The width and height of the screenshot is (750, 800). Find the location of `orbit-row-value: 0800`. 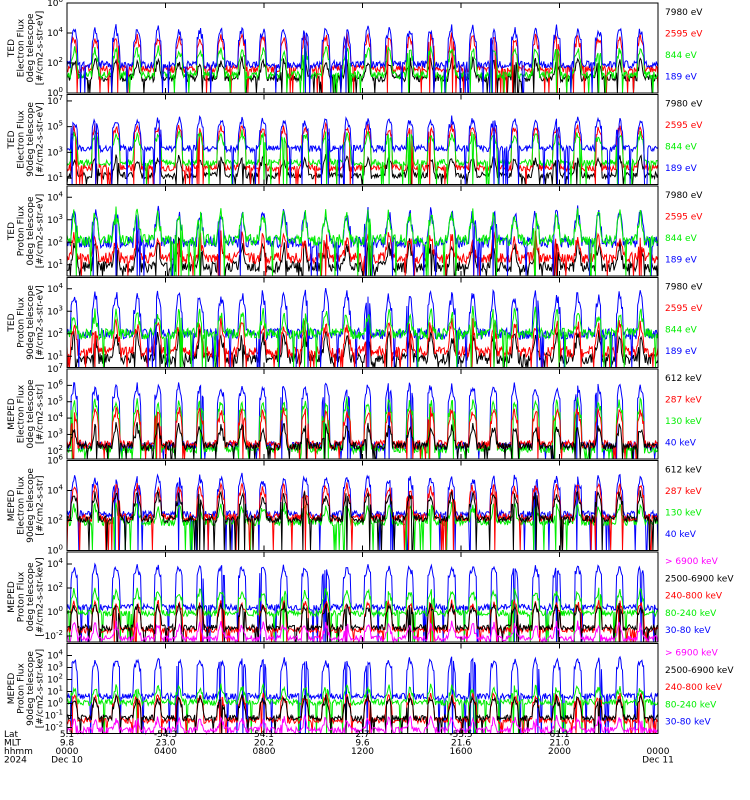

orbit-row-value: 0800 is located at coordinates (264, 752).